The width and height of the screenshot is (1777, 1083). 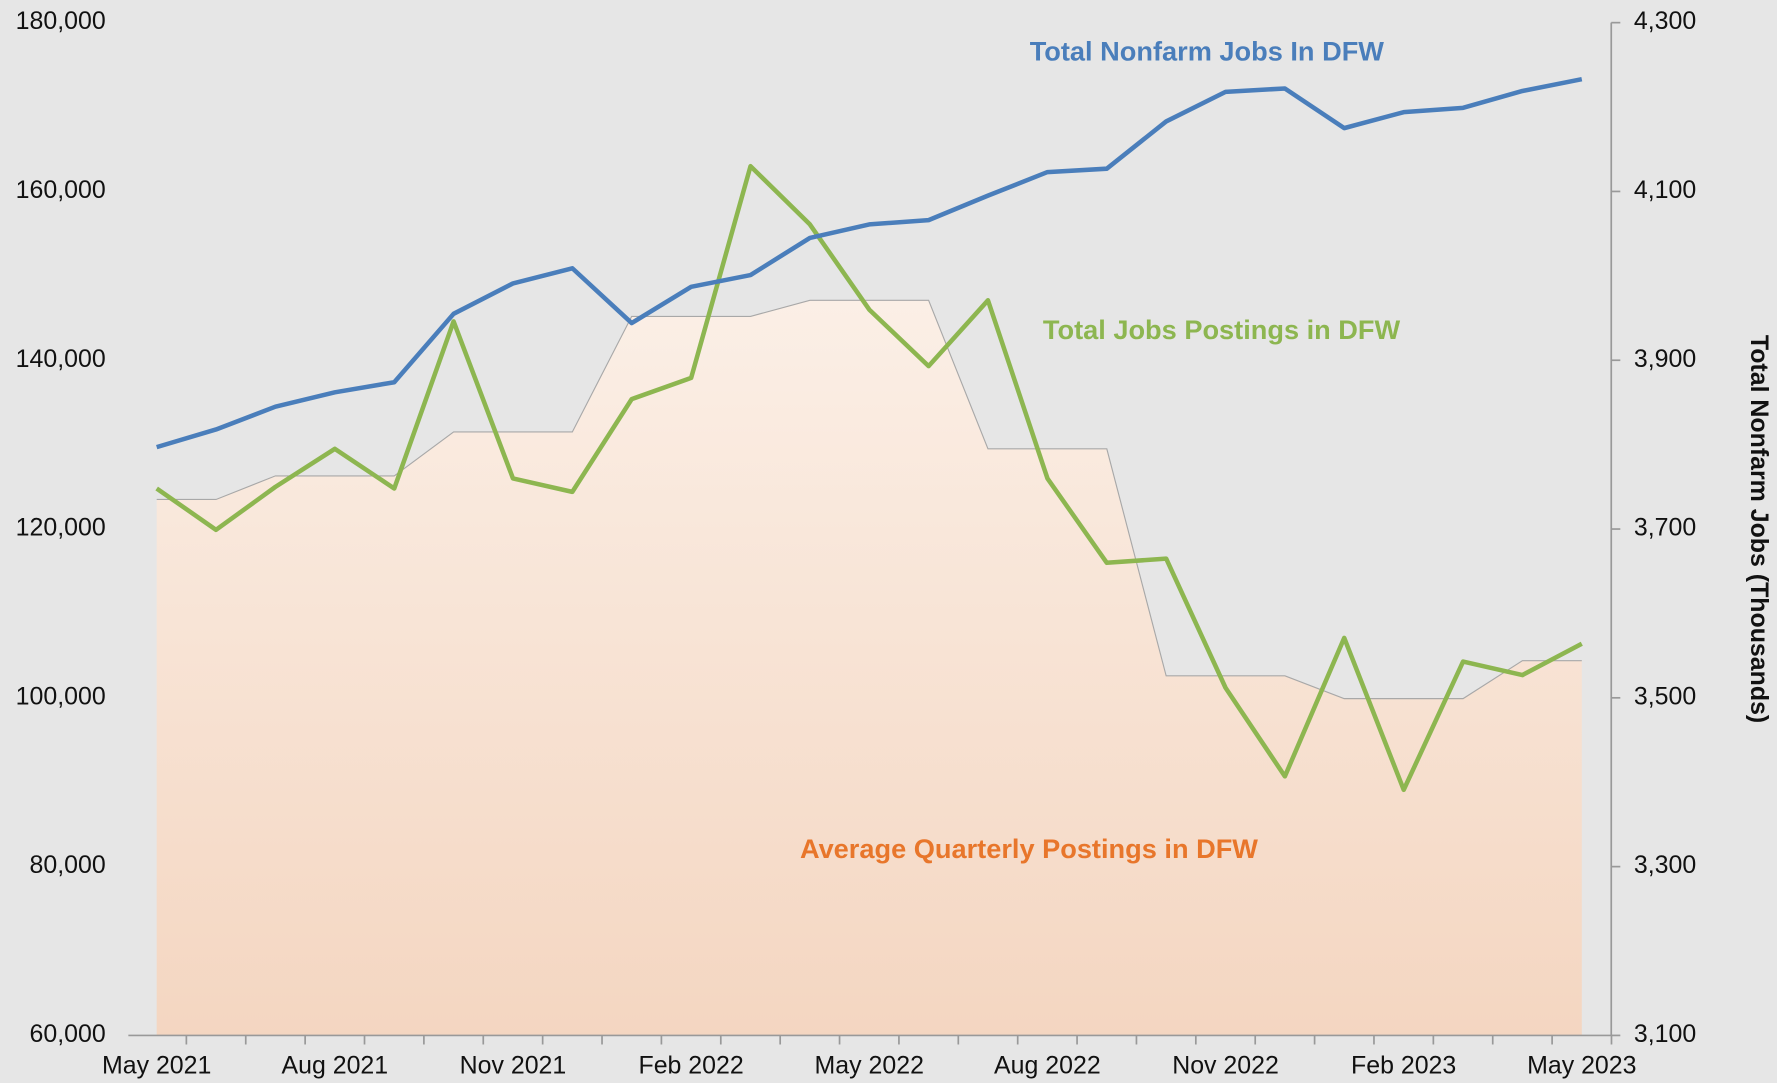 What do you see at coordinates (1222, 329) in the screenshot?
I see `series-label: Total Jobs Postings in DFW` at bounding box center [1222, 329].